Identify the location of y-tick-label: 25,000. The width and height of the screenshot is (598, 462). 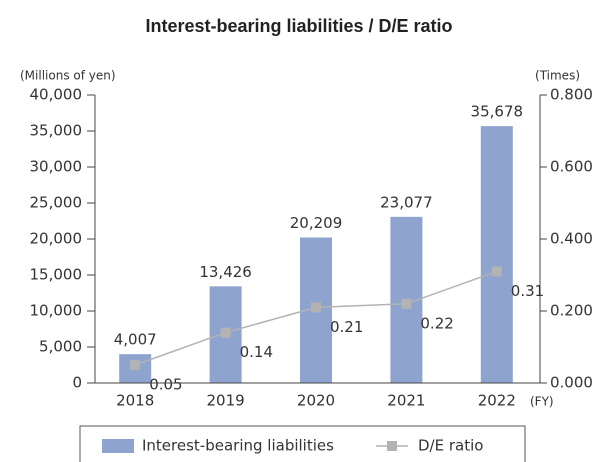
(56, 203).